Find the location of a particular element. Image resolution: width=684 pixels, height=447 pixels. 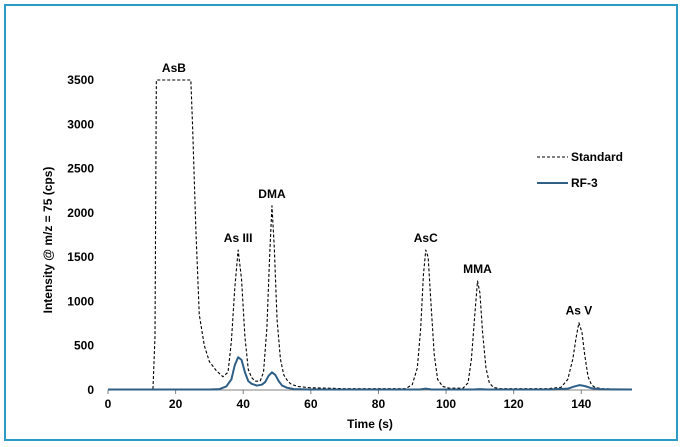

peak-label-as-v: As V is located at coordinates (579, 311).